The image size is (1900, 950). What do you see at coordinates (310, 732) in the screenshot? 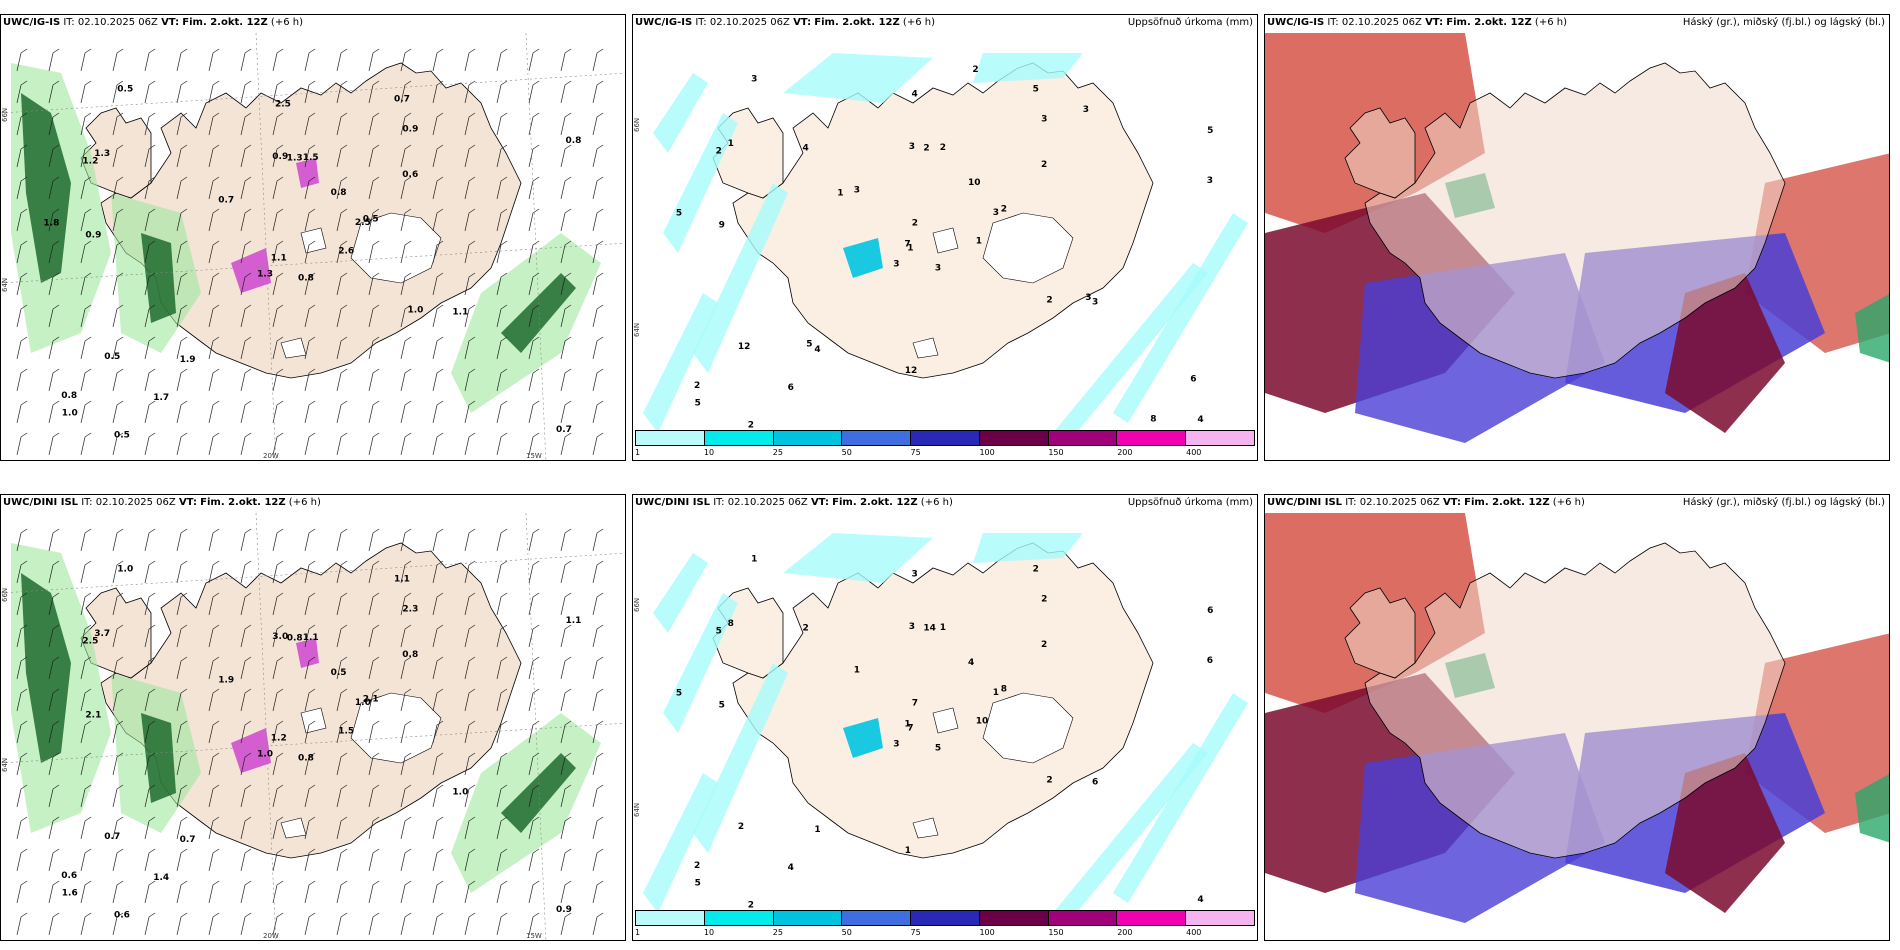
I see `wind-barbs` at bounding box center [310, 732].